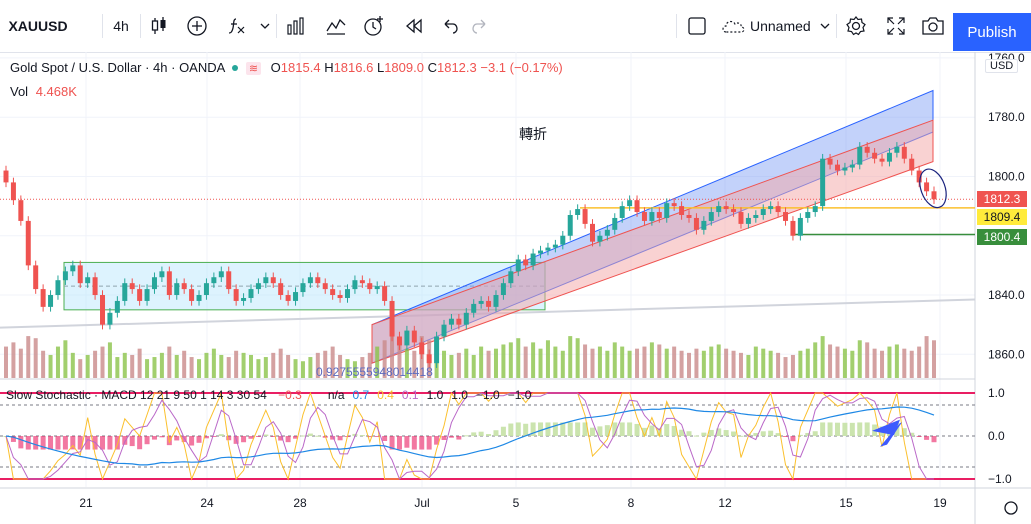 This screenshot has height=524, width=1031. Describe the element at coordinates (121, 26) in the screenshot. I see `interval-button: 4h` at that location.